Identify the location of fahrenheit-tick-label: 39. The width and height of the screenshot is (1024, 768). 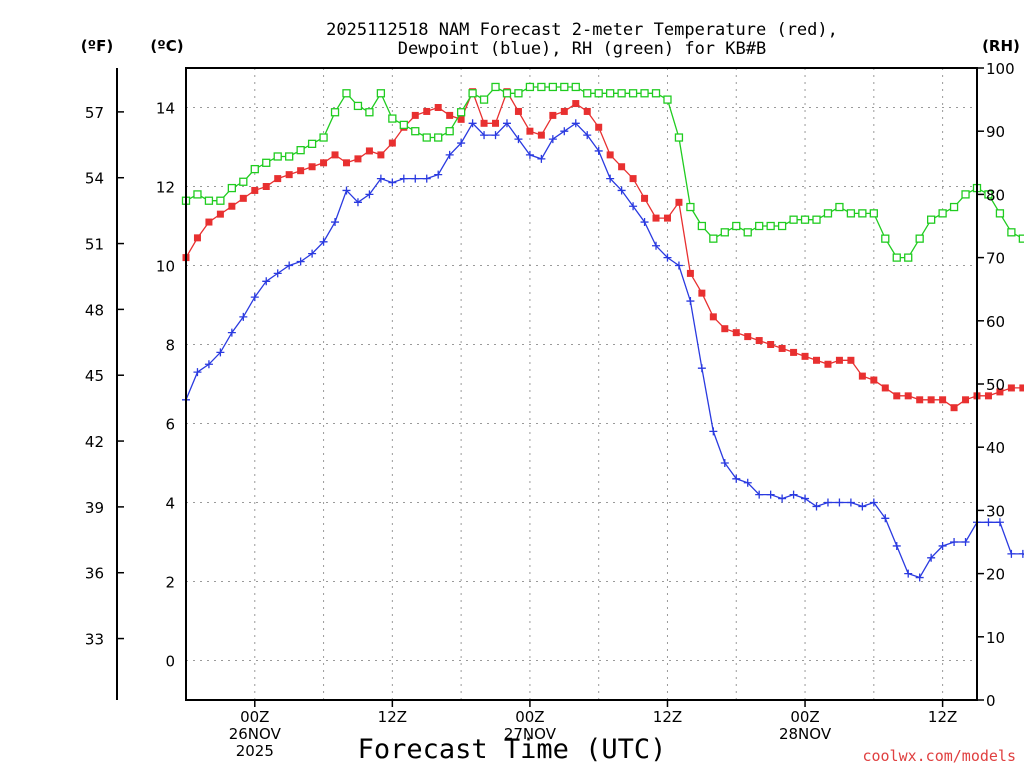
(94, 508).